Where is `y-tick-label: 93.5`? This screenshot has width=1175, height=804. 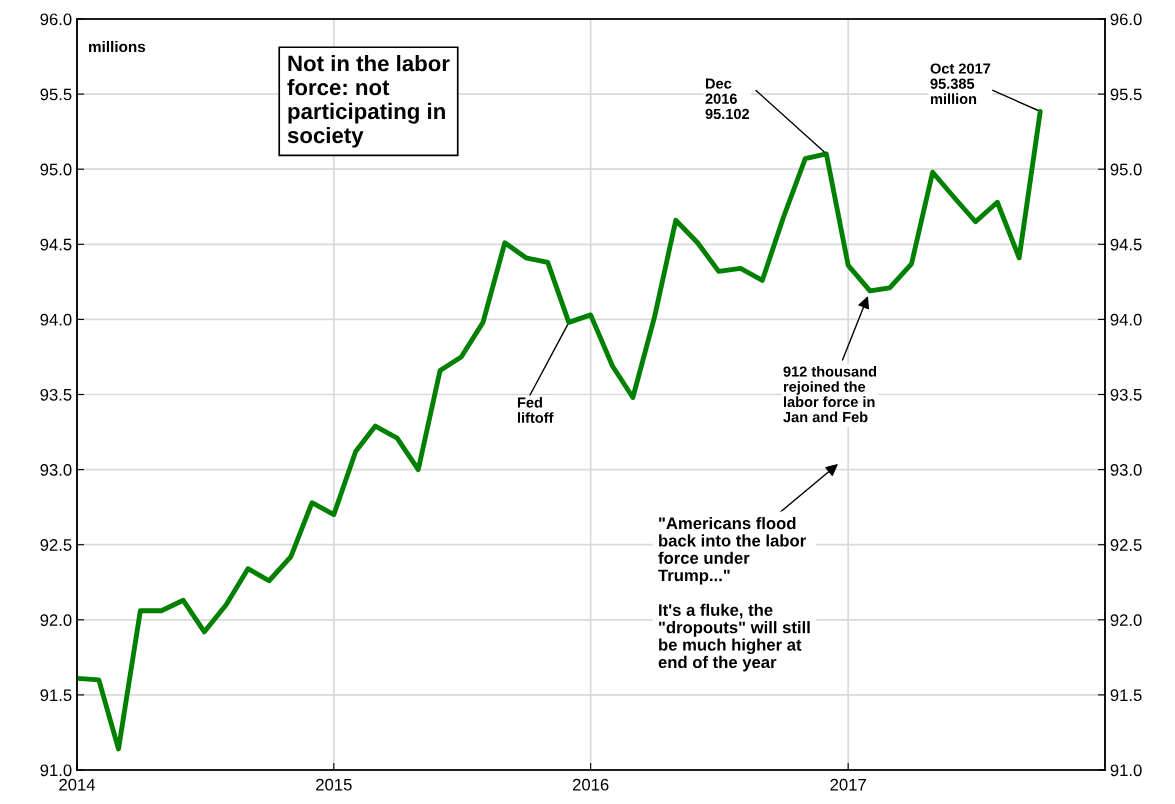 y-tick-label: 93.5 is located at coordinates (56, 394).